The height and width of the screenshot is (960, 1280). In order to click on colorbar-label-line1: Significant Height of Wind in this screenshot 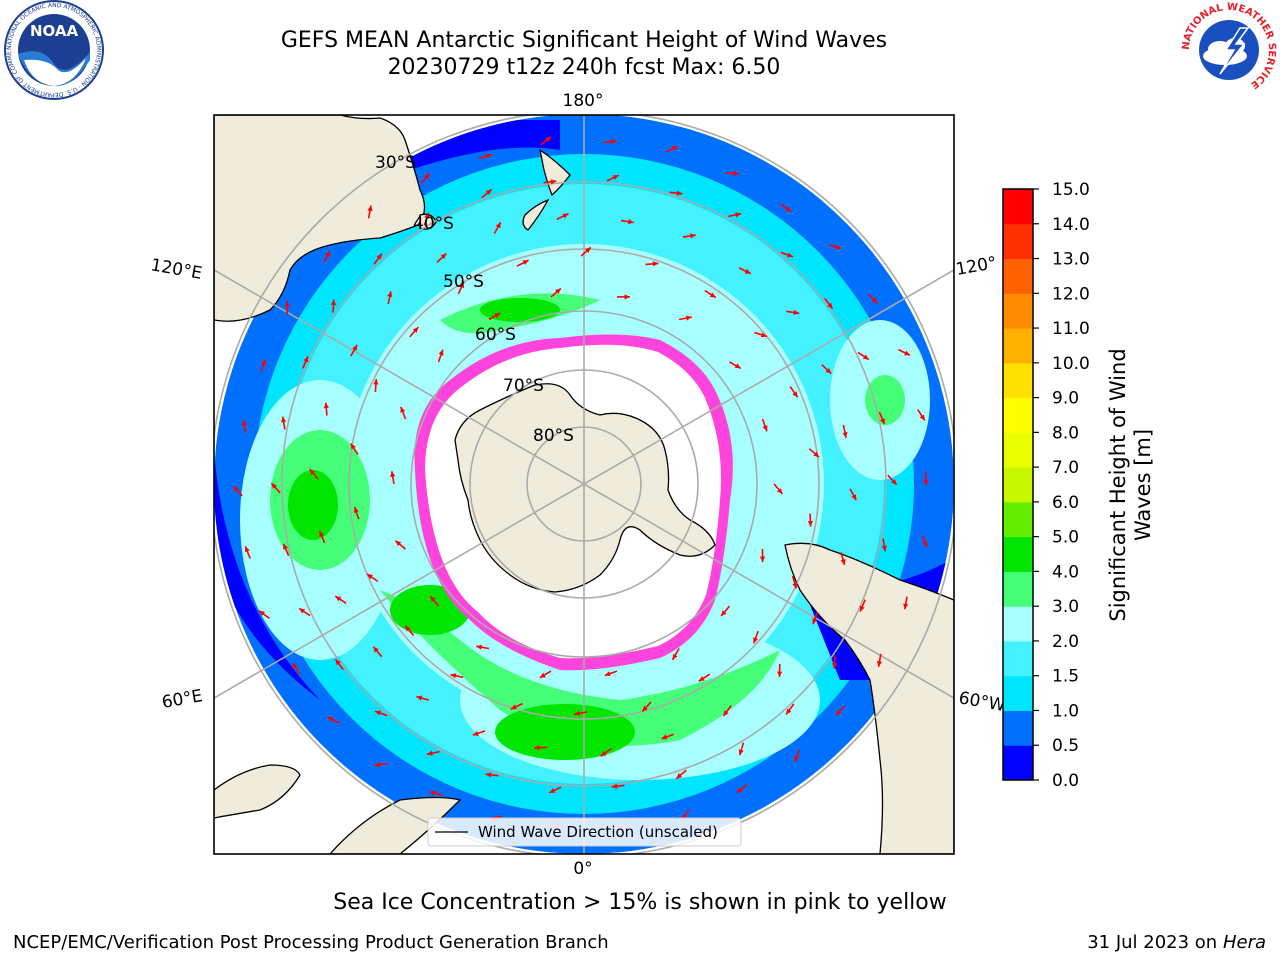, I will do `click(1118, 484)`.